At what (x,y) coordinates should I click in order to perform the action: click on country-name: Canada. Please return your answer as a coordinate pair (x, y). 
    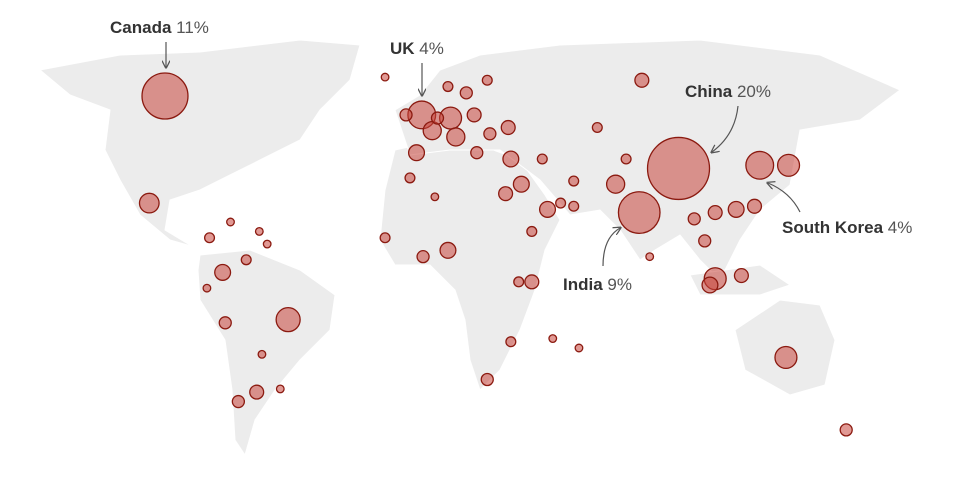
    Looking at the image, I should click on (141, 27).